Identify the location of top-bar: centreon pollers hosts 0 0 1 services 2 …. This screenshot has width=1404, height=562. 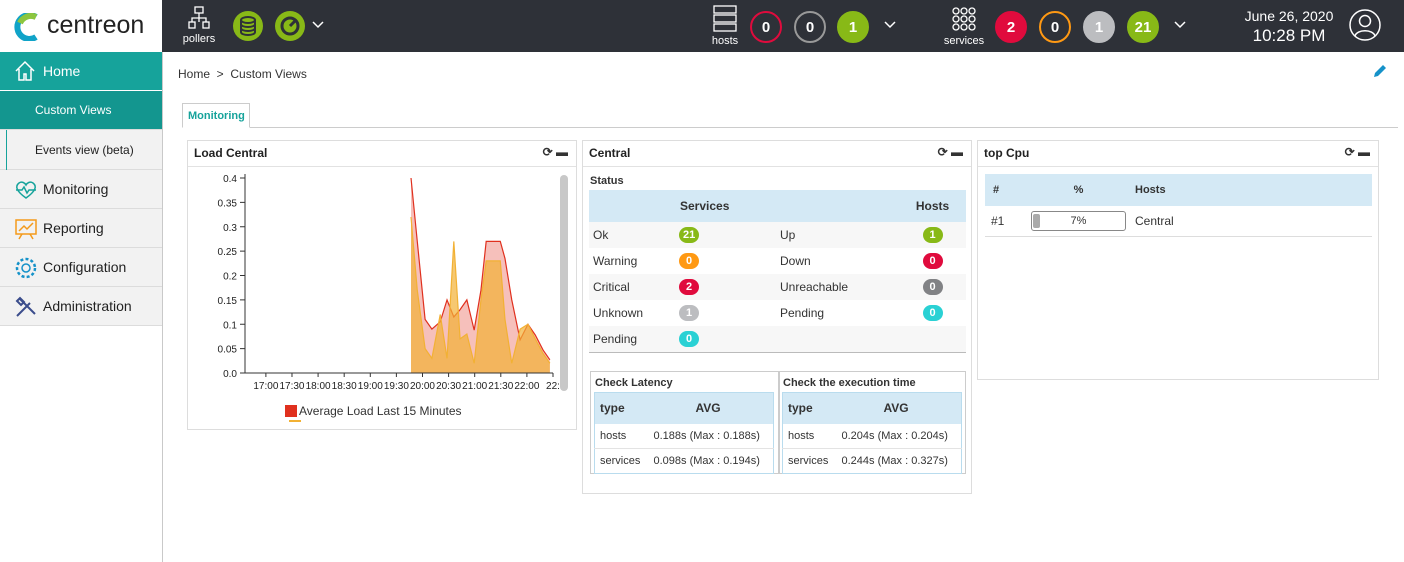
(702, 26).